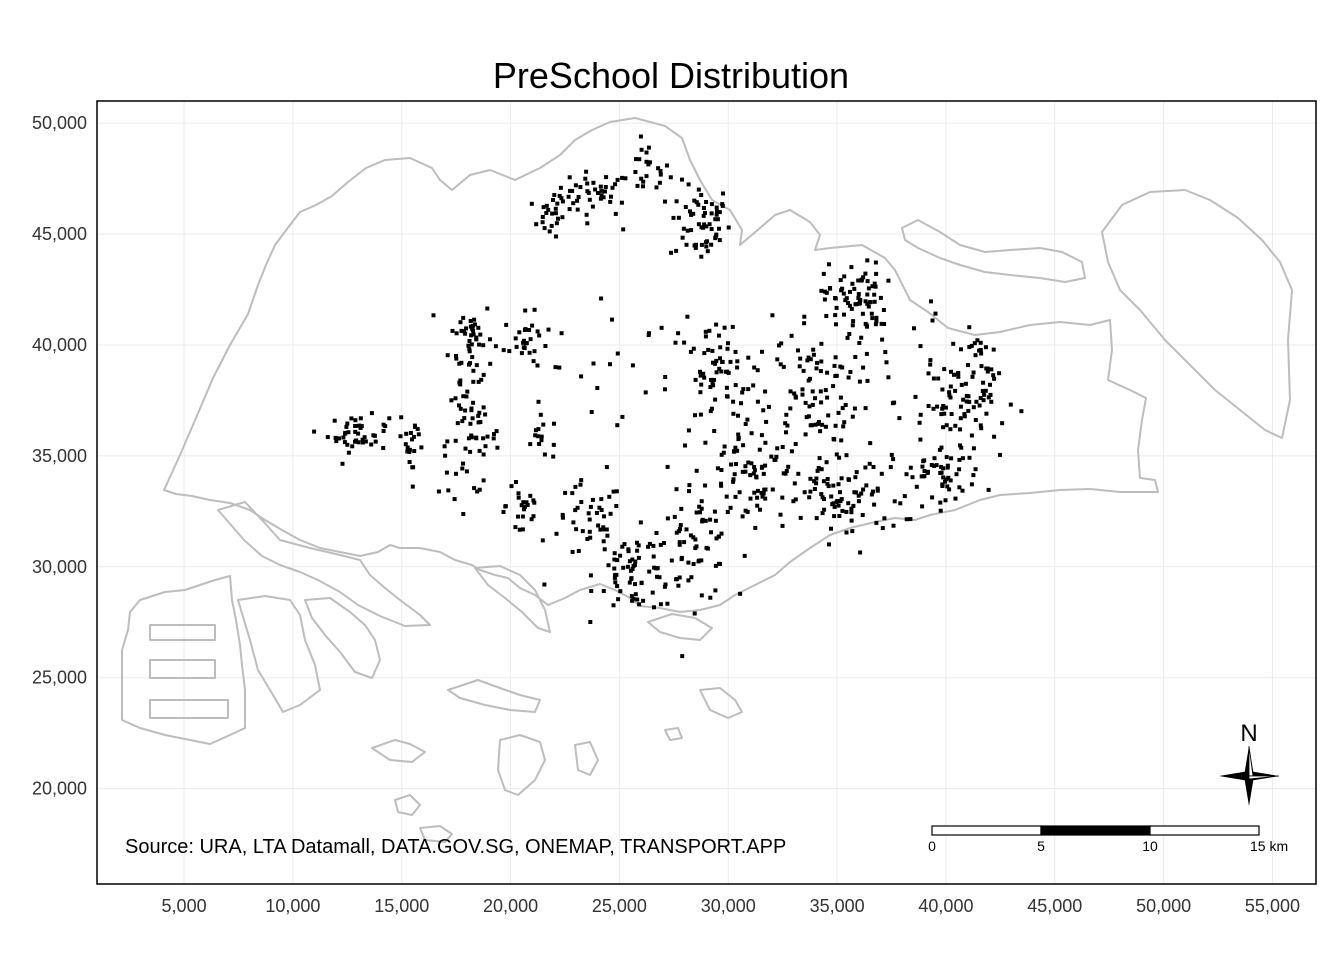 The height and width of the screenshot is (960, 1344). What do you see at coordinates (1197, 314) in the screenshot?
I see `changi-outline` at bounding box center [1197, 314].